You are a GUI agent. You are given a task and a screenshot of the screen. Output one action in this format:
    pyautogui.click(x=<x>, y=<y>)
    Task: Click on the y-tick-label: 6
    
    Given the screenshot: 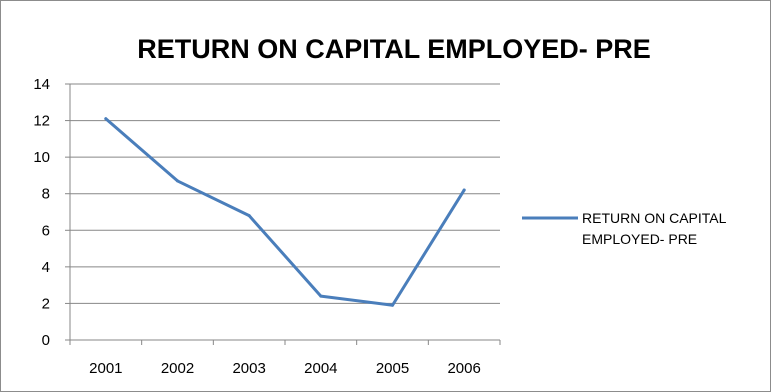 What is the action you would take?
    pyautogui.click(x=46, y=230)
    